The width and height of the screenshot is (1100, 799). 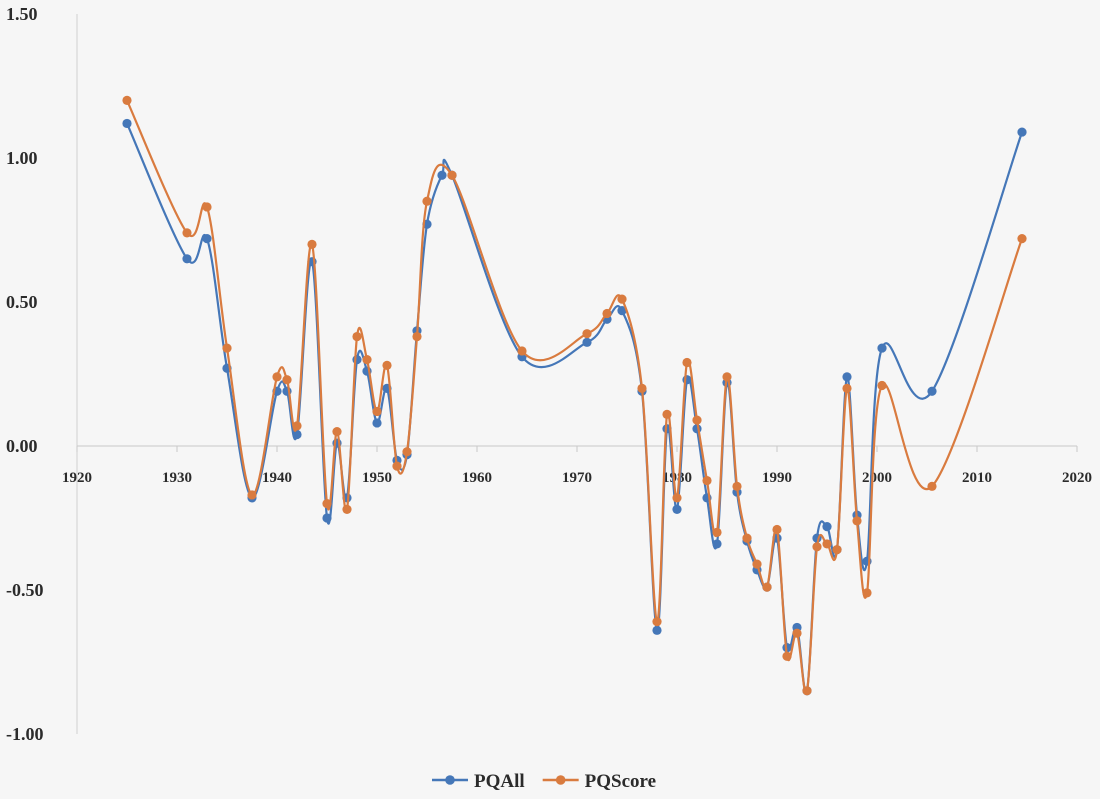 I want to click on x-tick-label: 1930, so click(x=177, y=478).